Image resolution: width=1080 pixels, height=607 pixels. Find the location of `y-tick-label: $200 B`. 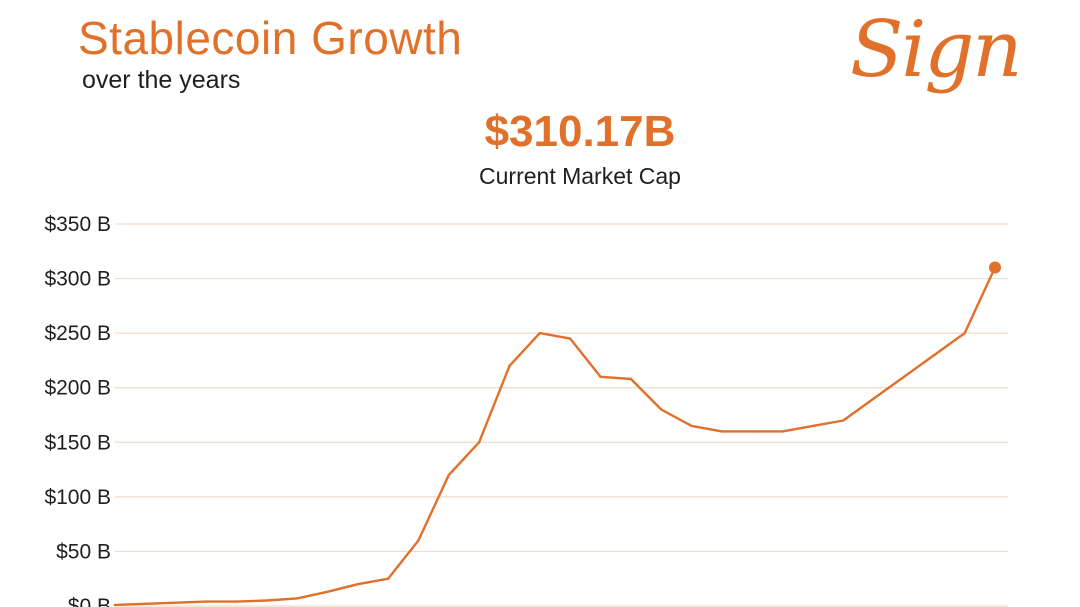

y-tick-label: $200 B is located at coordinates (77, 388).